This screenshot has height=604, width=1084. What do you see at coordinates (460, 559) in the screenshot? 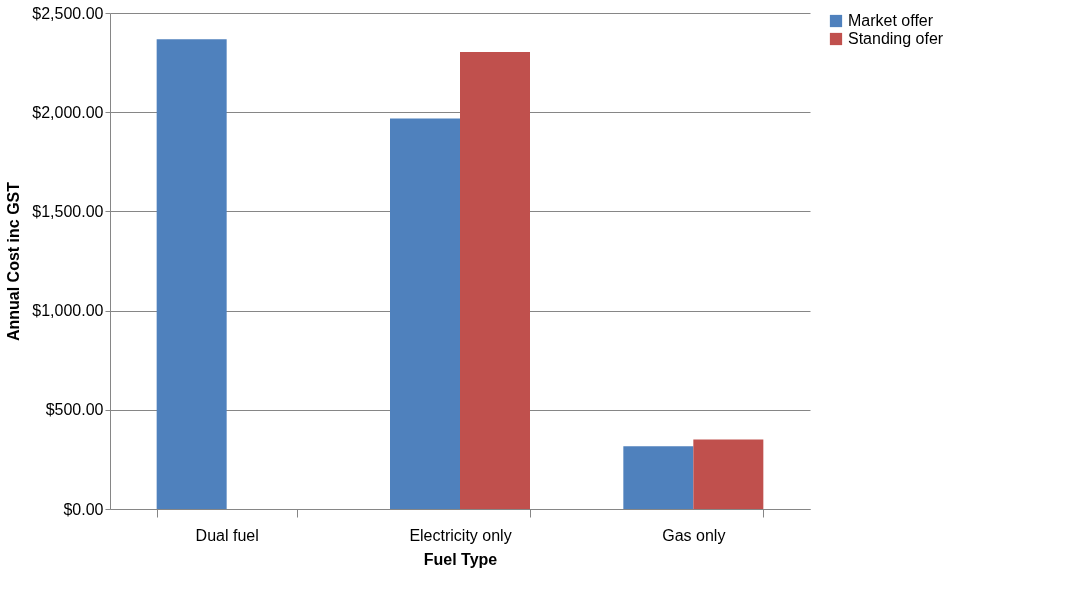
I see `x-axis-title: Fuel Type` at bounding box center [460, 559].